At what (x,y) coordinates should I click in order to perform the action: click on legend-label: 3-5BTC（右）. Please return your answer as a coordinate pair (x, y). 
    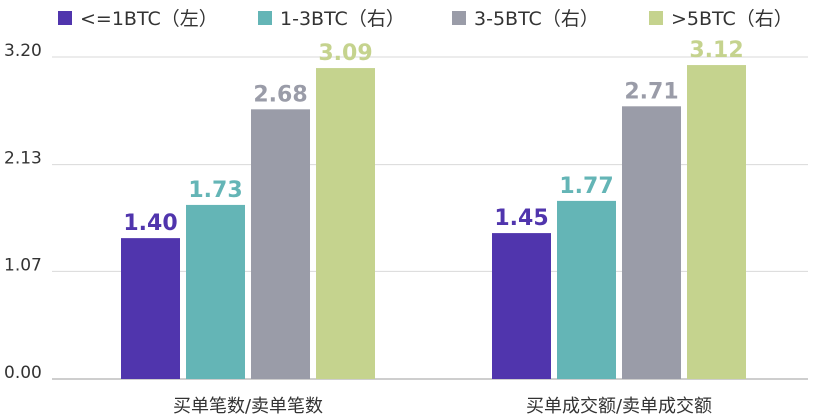
    Looking at the image, I should click on (536, 19).